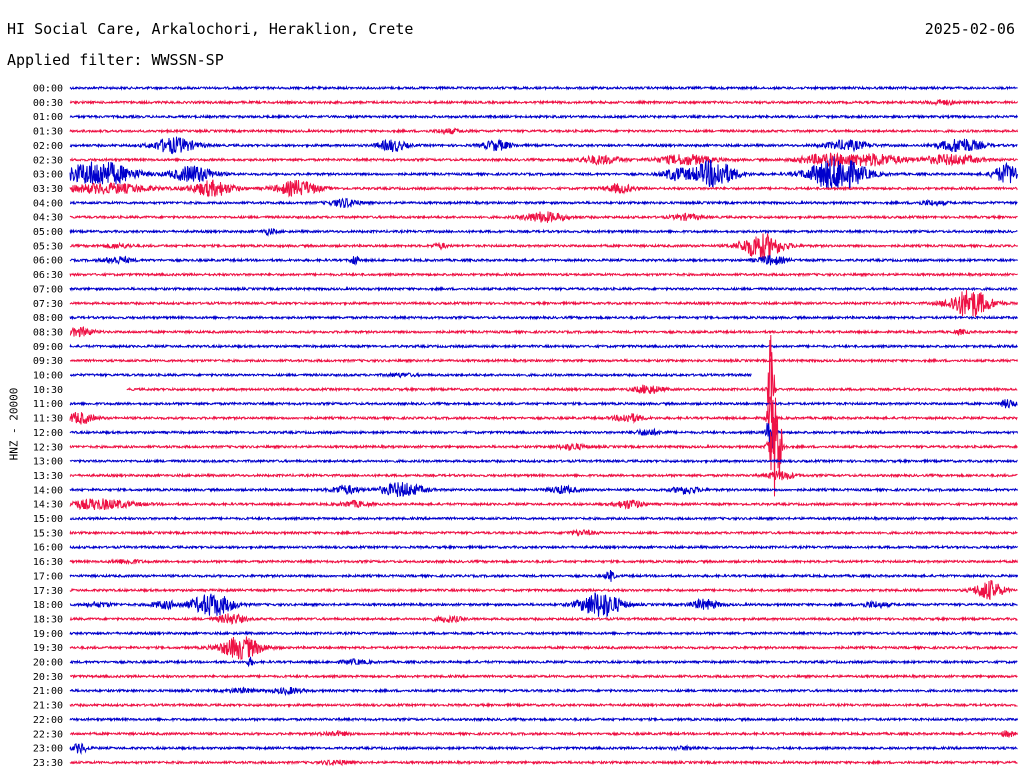  What do you see at coordinates (48, 648) in the screenshot?
I see `time-tick-label: 19:30` at bounding box center [48, 648].